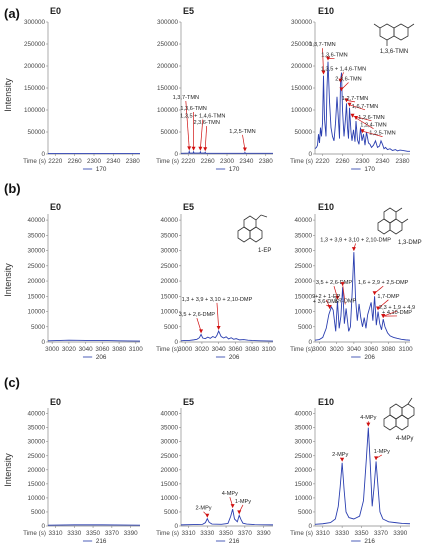 The width and height of the screenshot is (432, 550). I want to click on y-tick-label: 100000, so click(168, 110).